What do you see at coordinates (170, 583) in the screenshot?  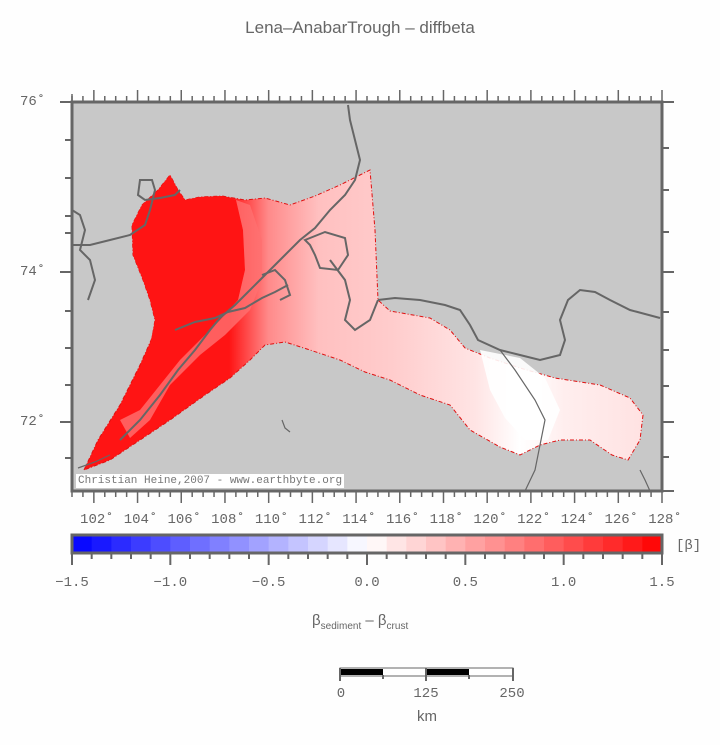 I see `colorbar-tick-label: −1.0` at bounding box center [170, 583].